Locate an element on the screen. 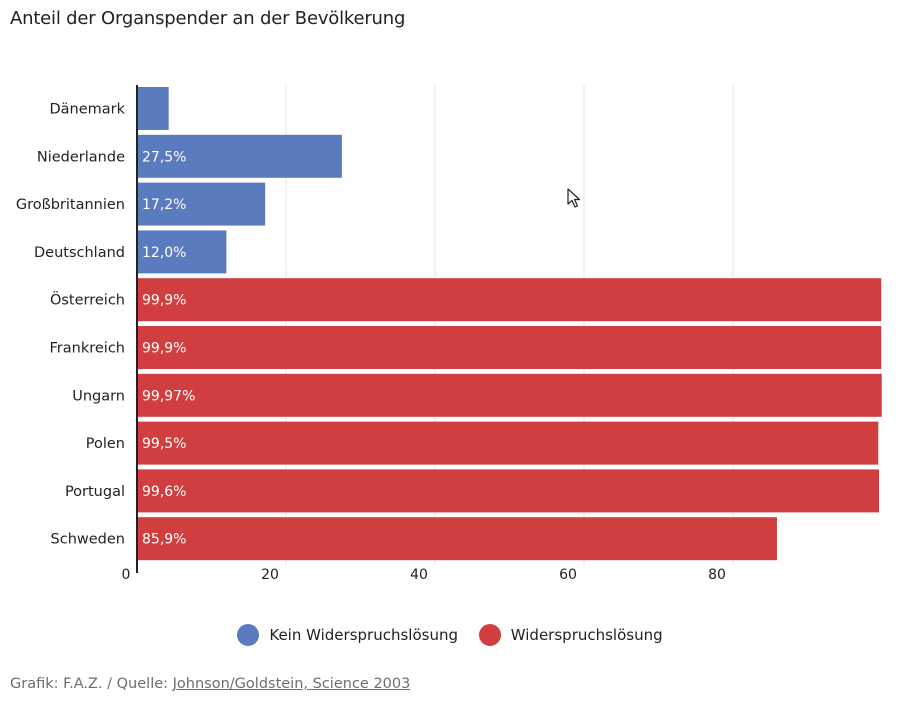  category-label: Großbritannien is located at coordinates (70, 205).